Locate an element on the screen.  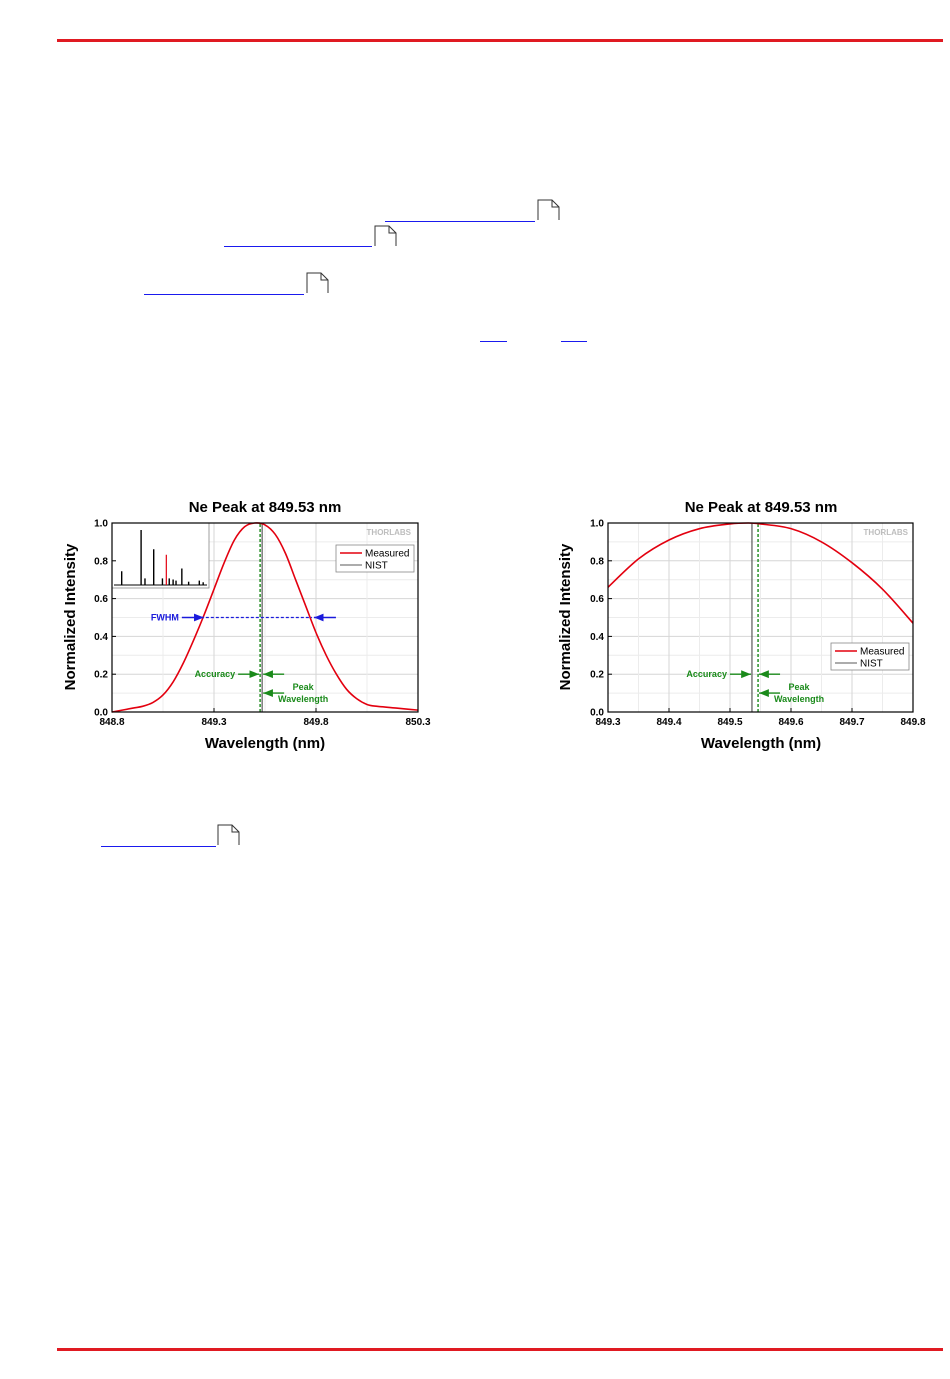
x-tick-label: 849.7 is located at coordinates (851, 722).